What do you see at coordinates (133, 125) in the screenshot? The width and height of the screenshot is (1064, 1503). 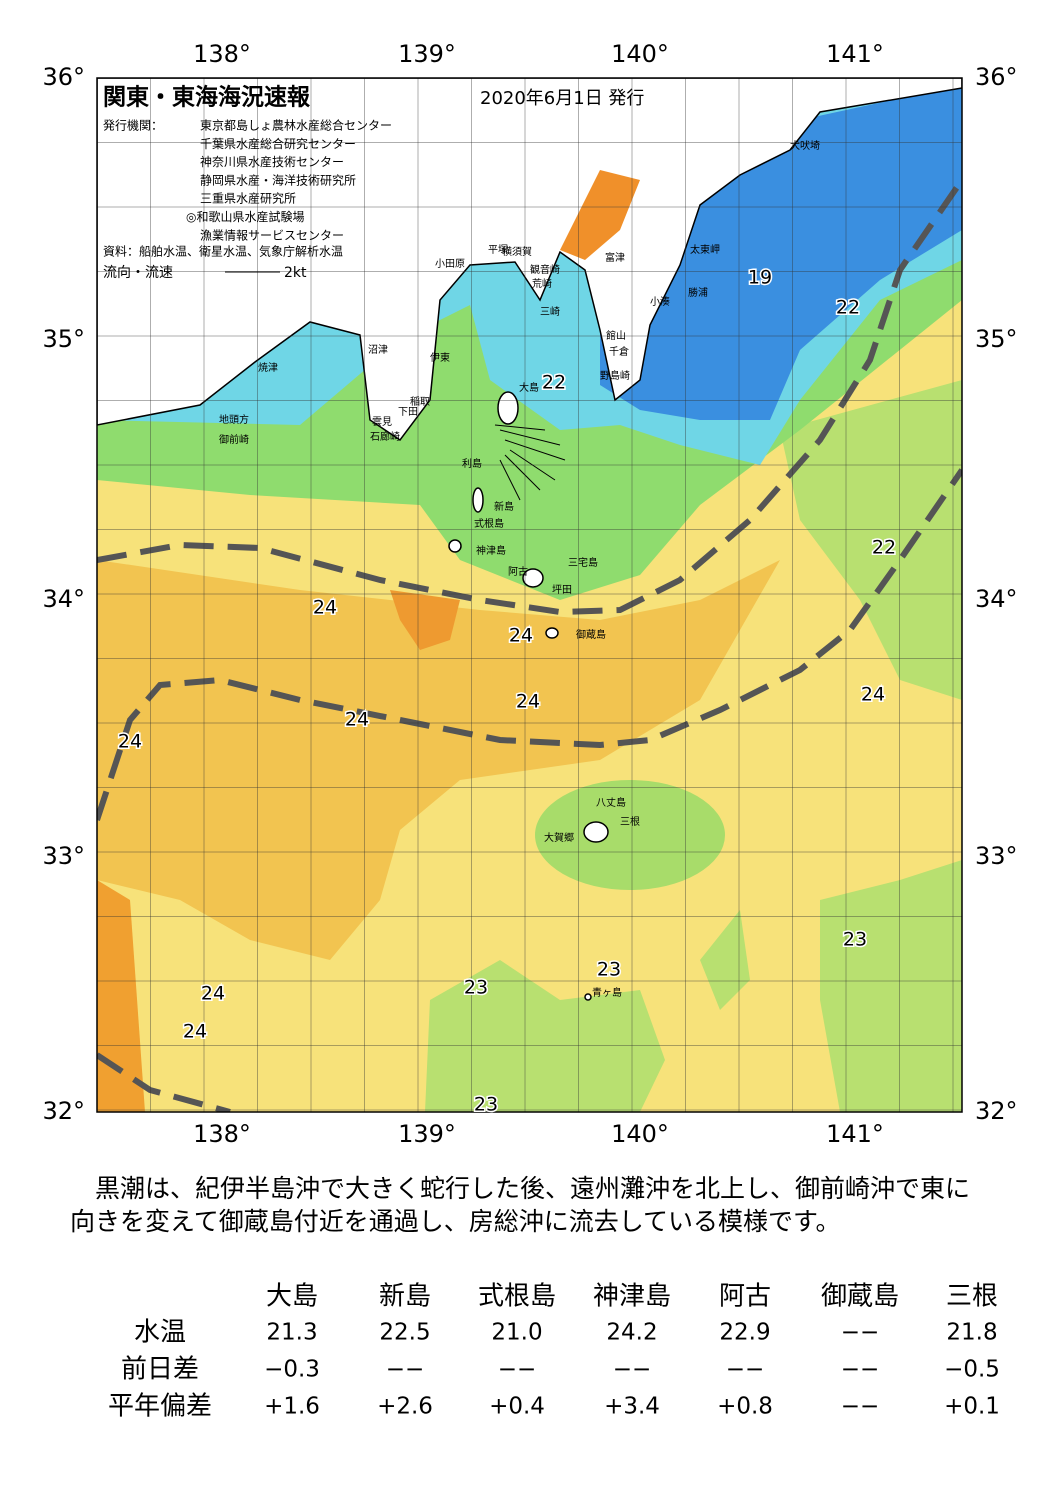 I see `issuers-label: 発行機関：` at bounding box center [133, 125].